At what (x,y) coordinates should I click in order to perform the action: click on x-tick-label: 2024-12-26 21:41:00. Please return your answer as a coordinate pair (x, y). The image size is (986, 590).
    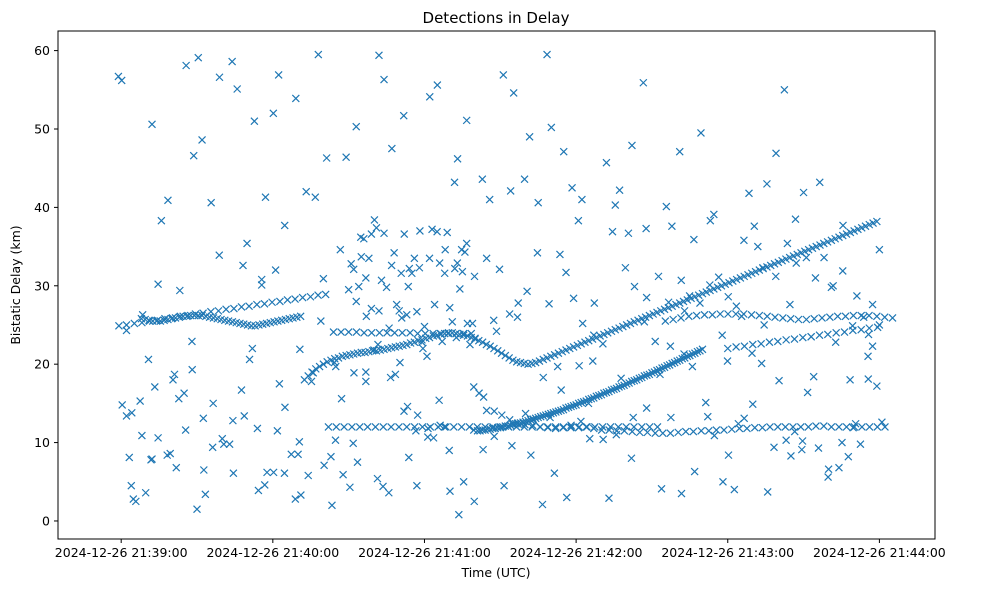
    Looking at the image, I should click on (424, 552).